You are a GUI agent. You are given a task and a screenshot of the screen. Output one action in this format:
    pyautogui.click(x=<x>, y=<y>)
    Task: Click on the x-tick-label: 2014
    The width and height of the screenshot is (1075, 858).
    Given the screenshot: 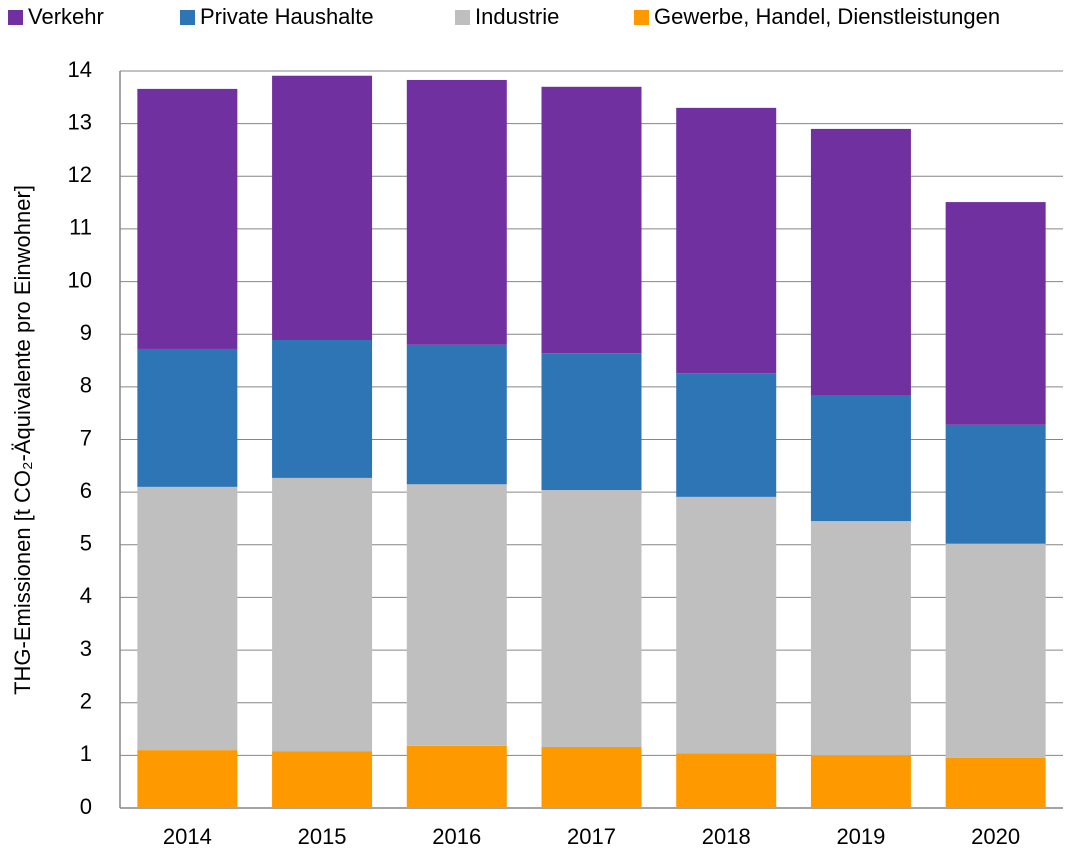 What is the action you would take?
    pyautogui.click(x=187, y=836)
    